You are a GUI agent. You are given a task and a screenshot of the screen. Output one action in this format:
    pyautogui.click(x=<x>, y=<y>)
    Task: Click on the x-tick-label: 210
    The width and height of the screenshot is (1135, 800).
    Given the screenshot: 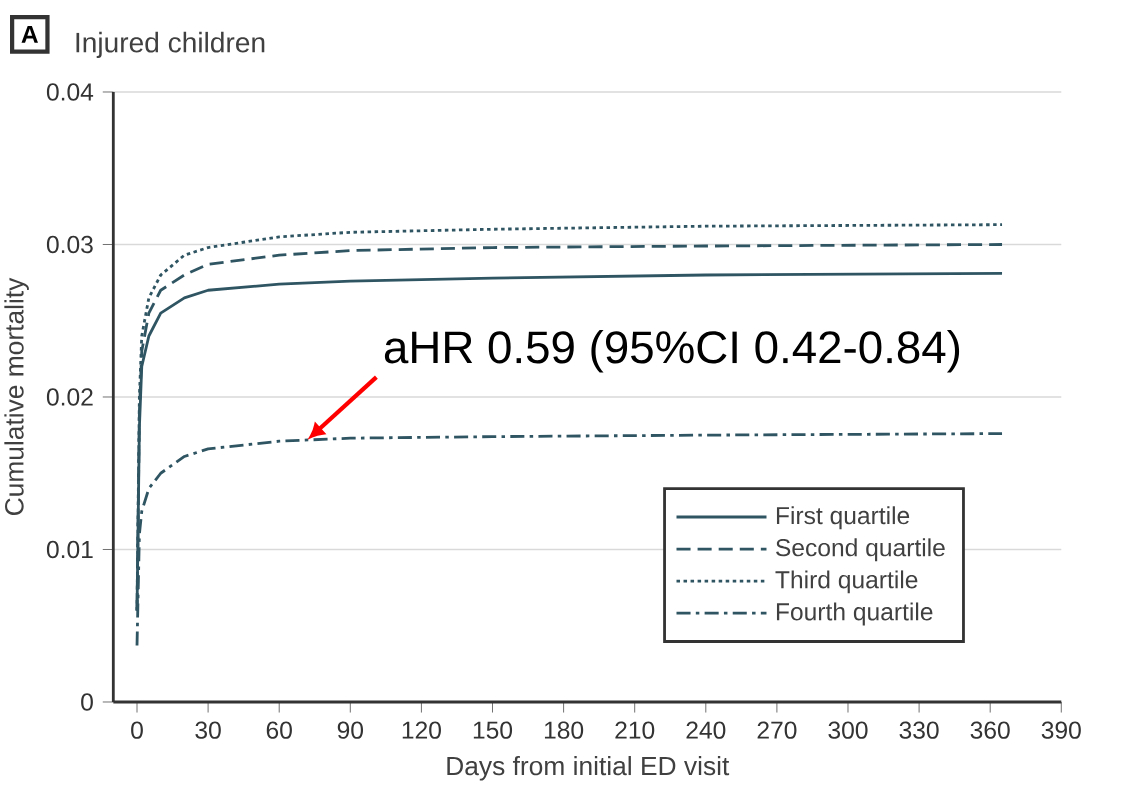 What is the action you would take?
    pyautogui.click(x=635, y=730)
    